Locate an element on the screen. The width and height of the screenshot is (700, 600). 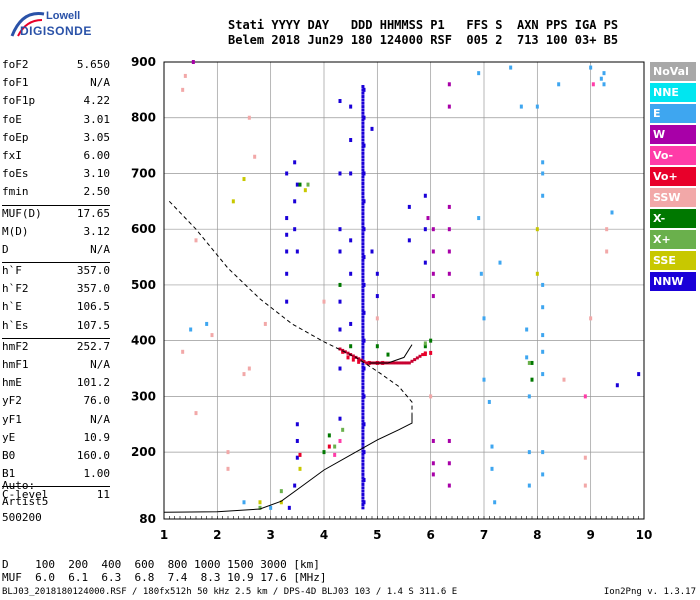
y-tick-label: 800 is located at coordinates (143, 118).